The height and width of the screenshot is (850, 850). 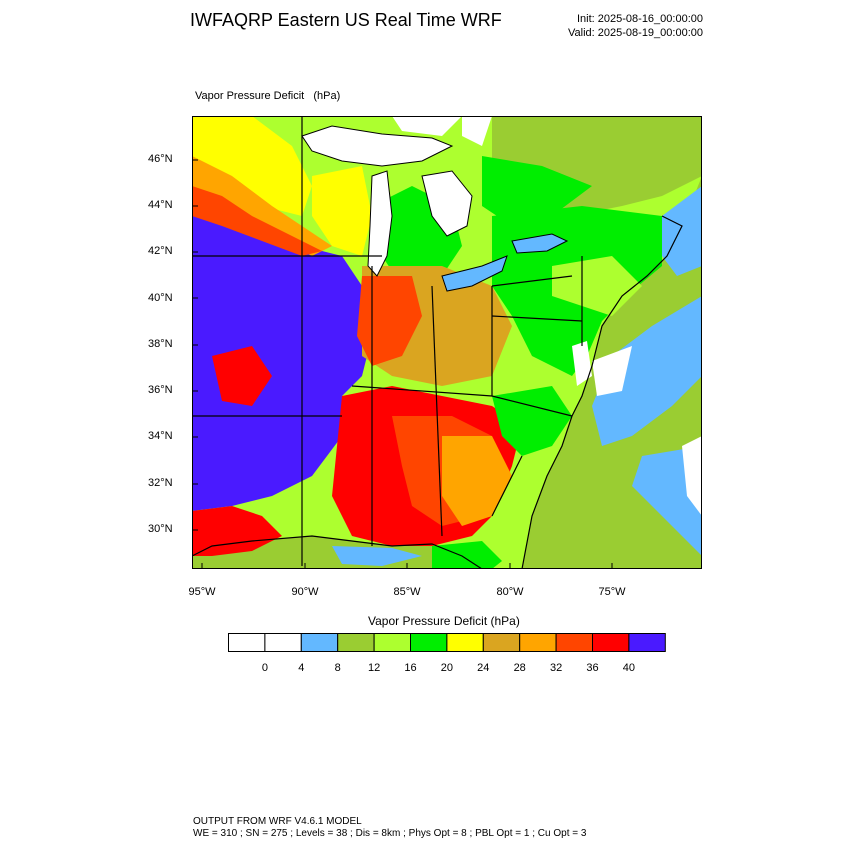 What do you see at coordinates (337, 668) in the screenshot?
I see `colorbar-label: 8` at bounding box center [337, 668].